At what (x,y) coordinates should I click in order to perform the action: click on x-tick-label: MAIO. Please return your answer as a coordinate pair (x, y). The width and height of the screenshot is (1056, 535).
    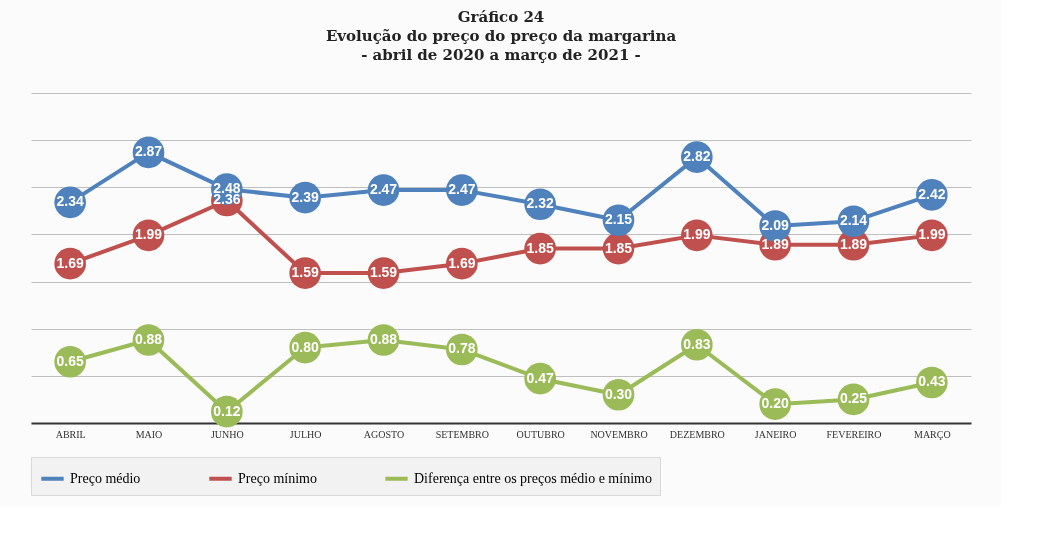
    Looking at the image, I should click on (149, 434).